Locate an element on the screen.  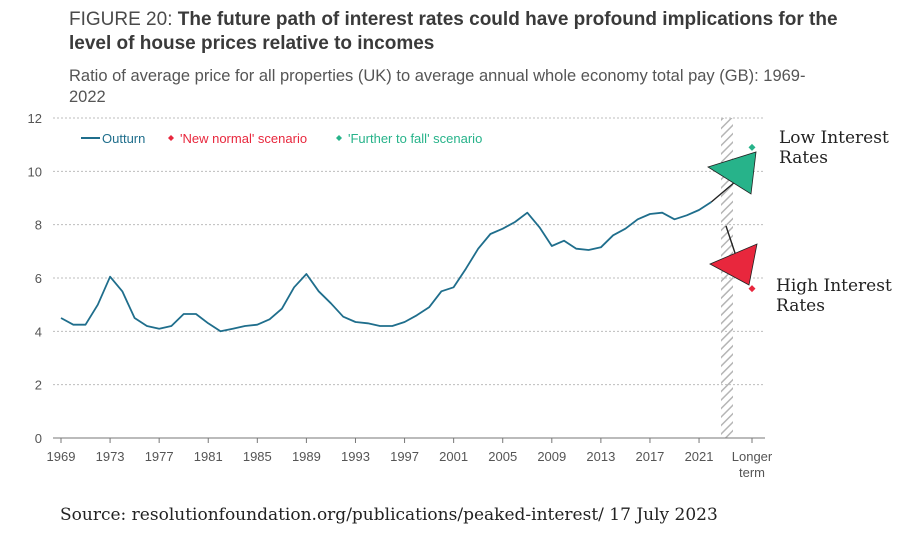
x-tick-label: 1969 is located at coordinates (61, 456).